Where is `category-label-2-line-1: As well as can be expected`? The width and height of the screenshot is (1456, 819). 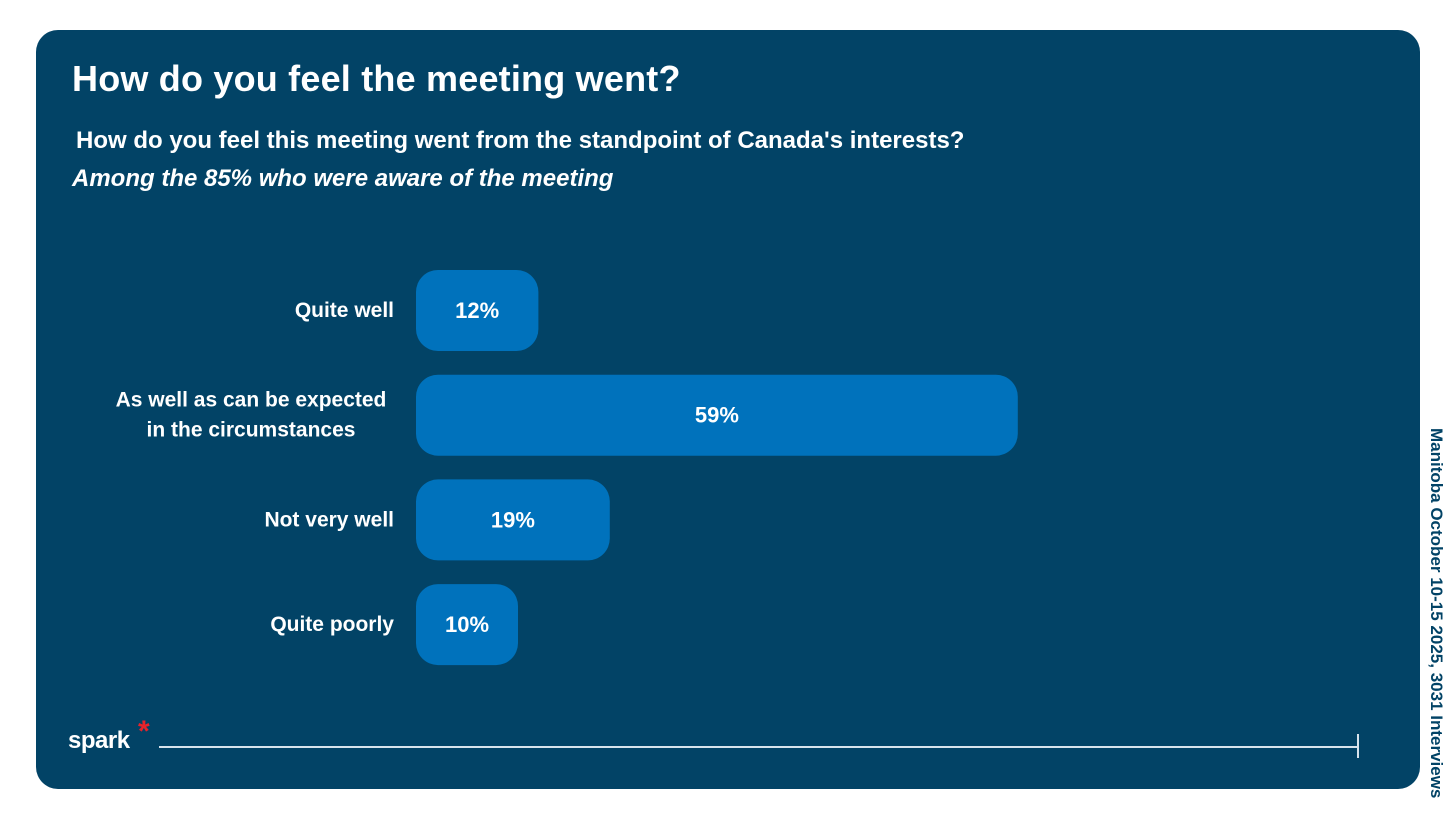
category-label-2-line-1: As well as can be expected is located at coordinates (251, 400).